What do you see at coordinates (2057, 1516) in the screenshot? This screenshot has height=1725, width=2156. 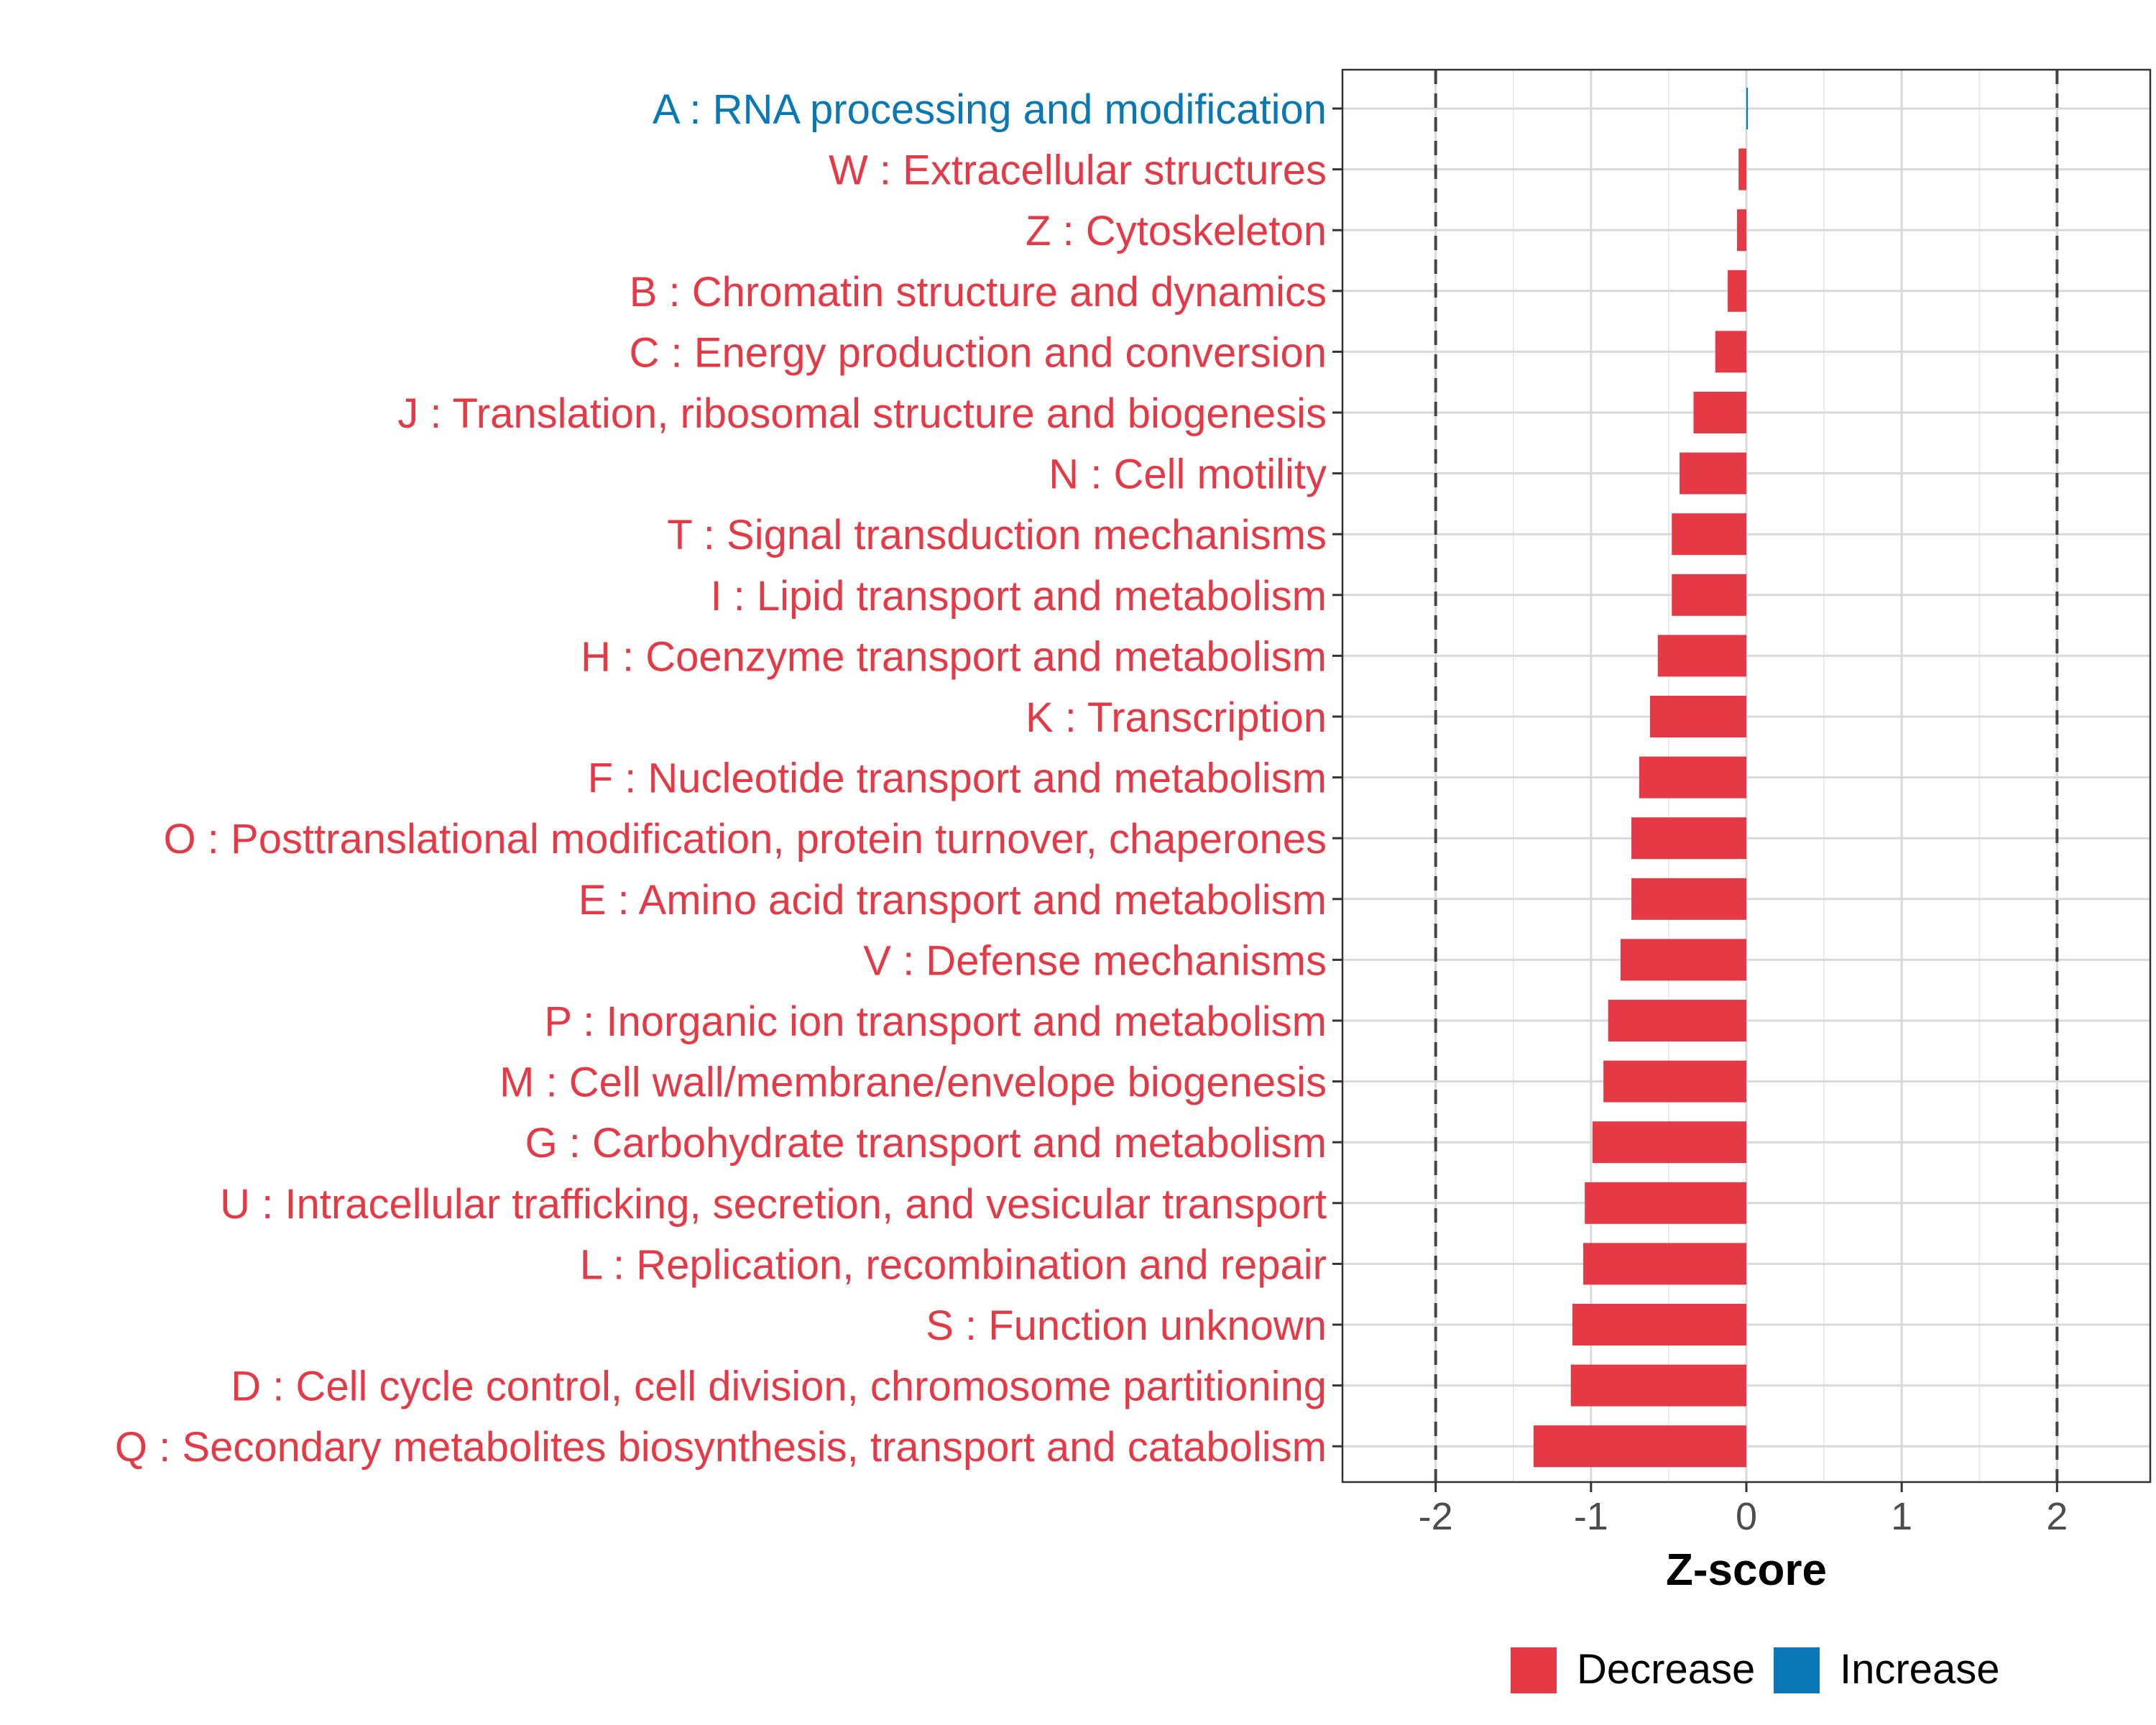 I see `x-tick-label-4: 2` at bounding box center [2057, 1516].